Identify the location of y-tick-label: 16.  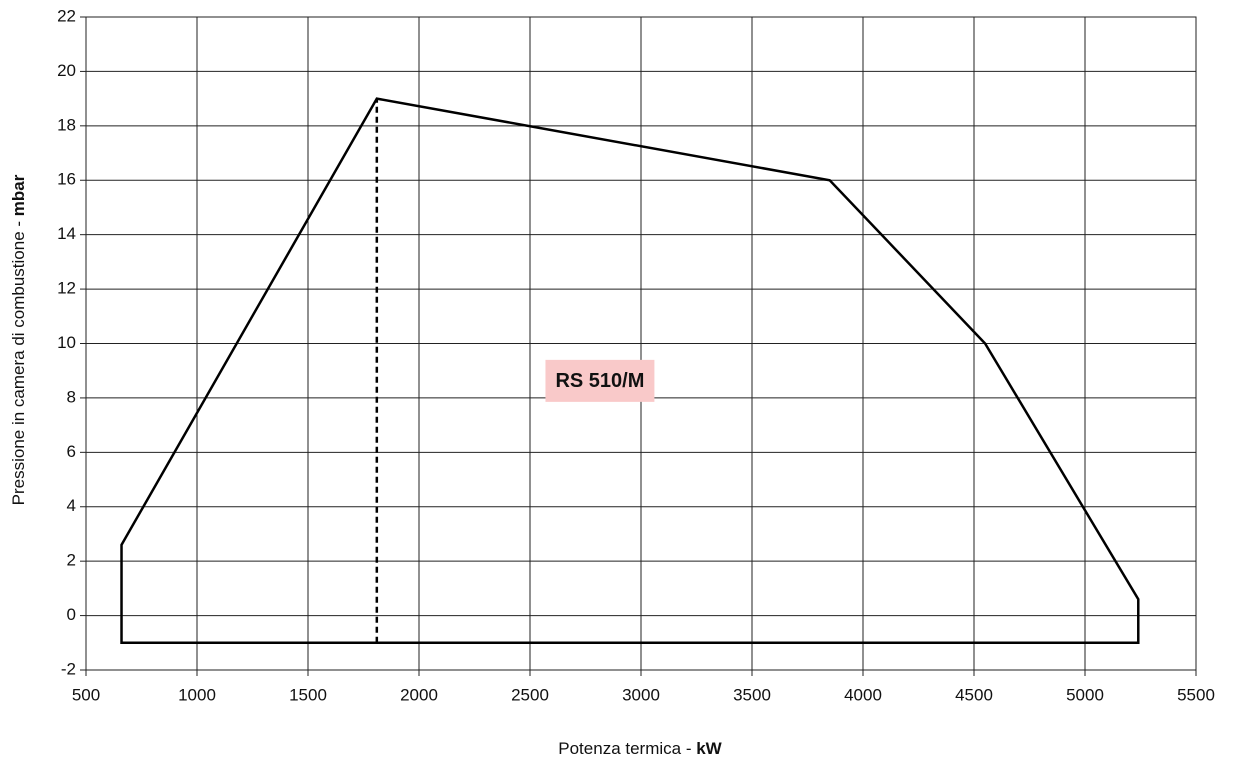
(66, 179).